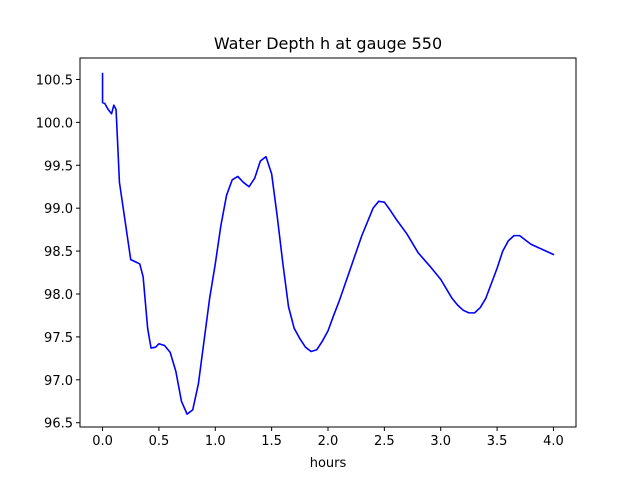 This screenshot has width=640, height=480. What do you see at coordinates (58, 252) in the screenshot?
I see `y-tick-label: 98.5` at bounding box center [58, 252].